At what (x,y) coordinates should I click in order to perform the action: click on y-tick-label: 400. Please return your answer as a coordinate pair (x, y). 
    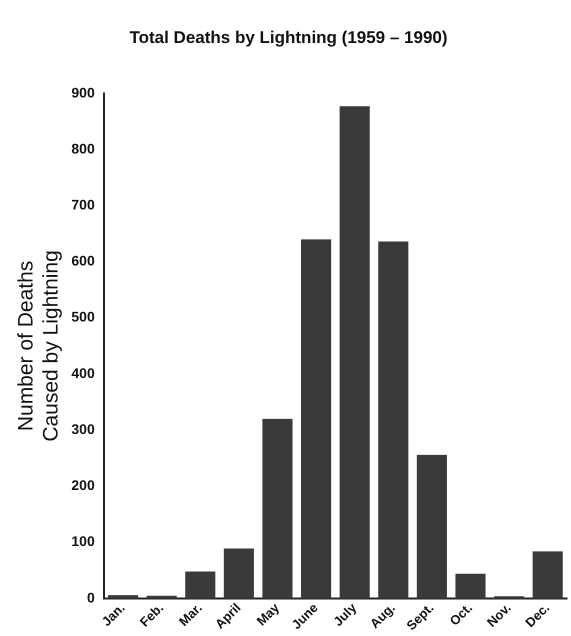
    Looking at the image, I should click on (83, 372).